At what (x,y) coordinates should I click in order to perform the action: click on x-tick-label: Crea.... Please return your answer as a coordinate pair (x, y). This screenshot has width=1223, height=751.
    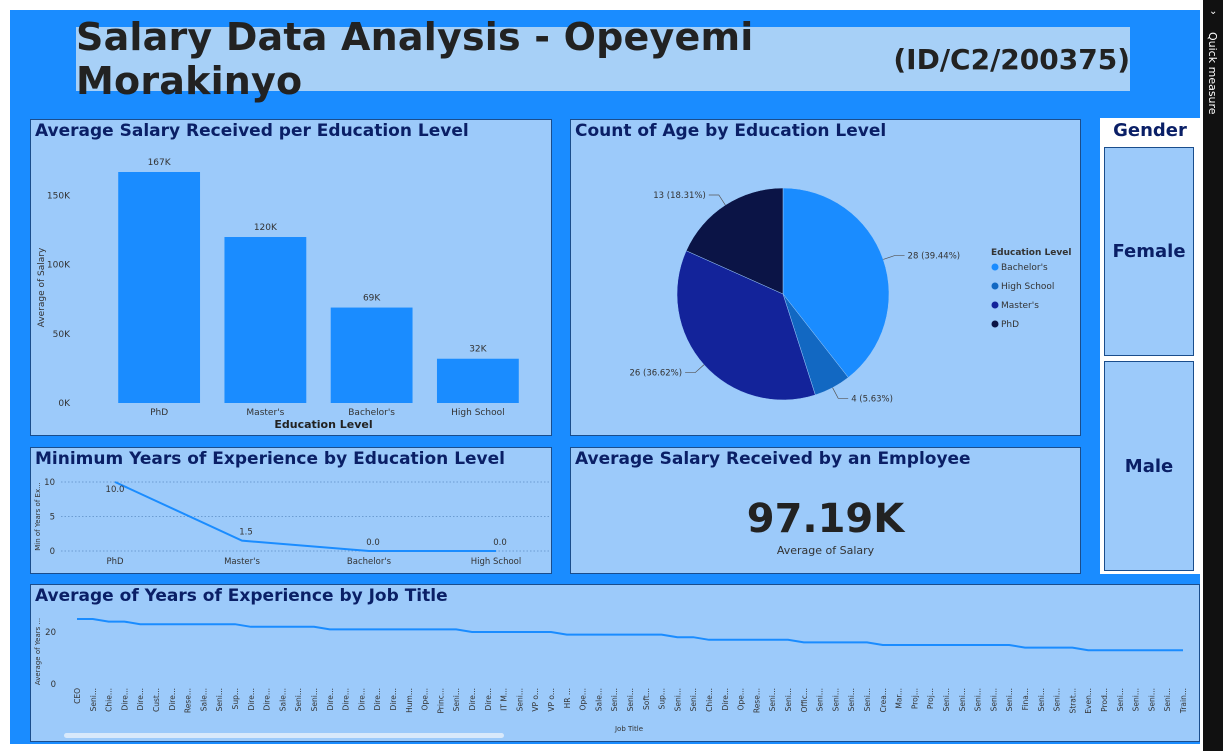
    Looking at the image, I should click on (883, 700).